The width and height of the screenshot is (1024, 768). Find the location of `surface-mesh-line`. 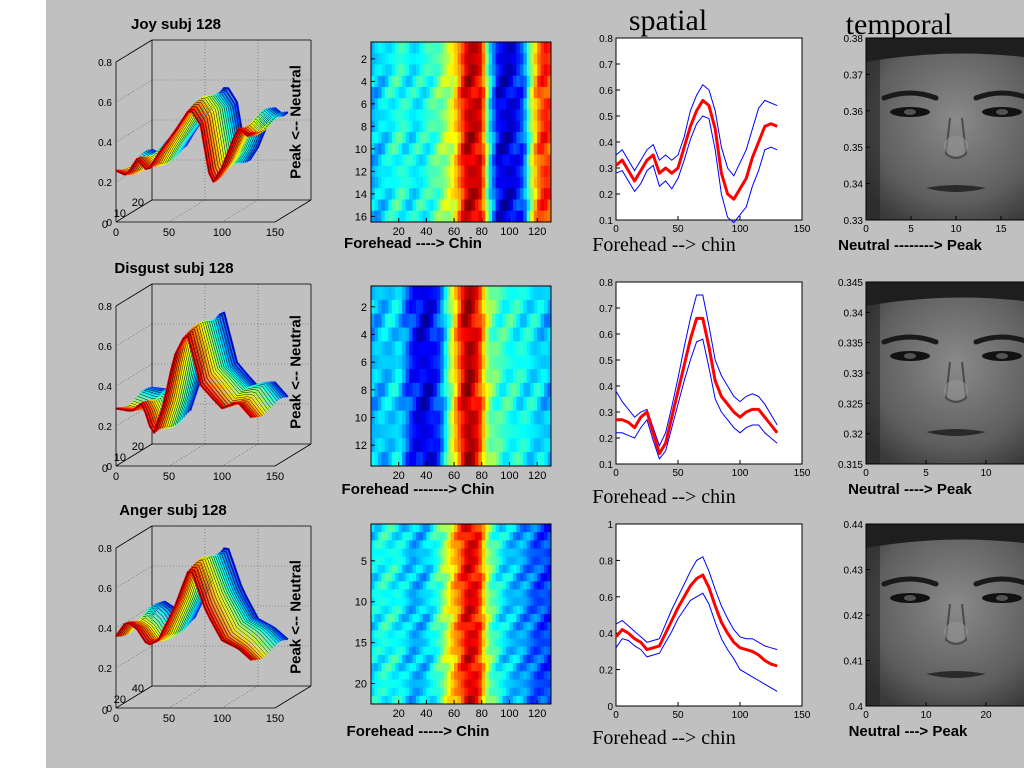

surface-mesh-line is located at coordinates (183, 147).